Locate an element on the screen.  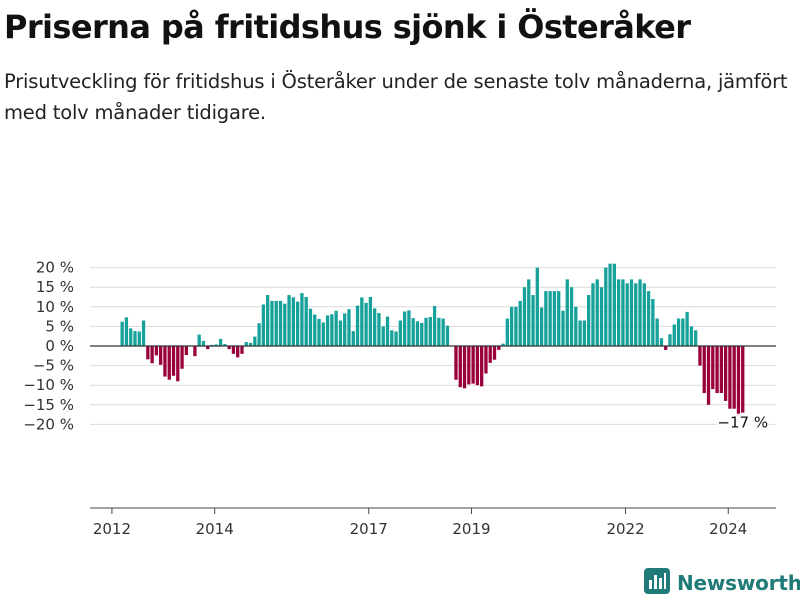
y-tick-label: −10 % is located at coordinates (48, 385).